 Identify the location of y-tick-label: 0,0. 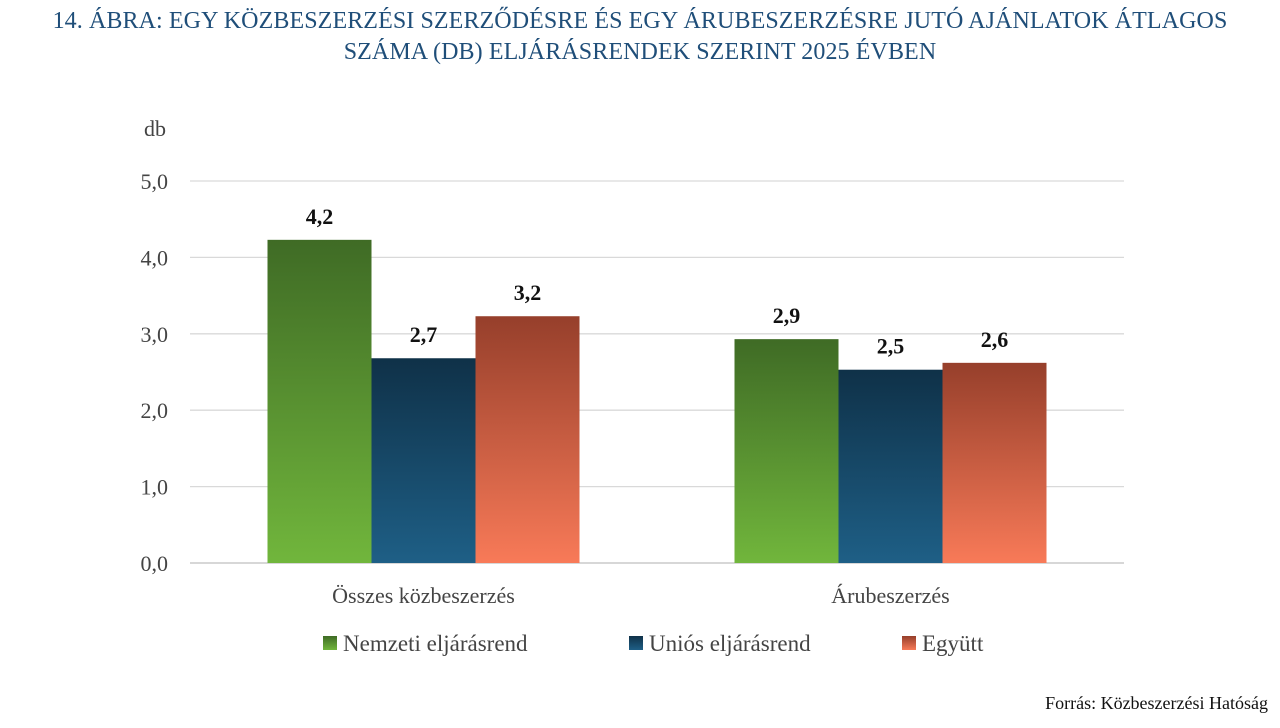
(155, 563).